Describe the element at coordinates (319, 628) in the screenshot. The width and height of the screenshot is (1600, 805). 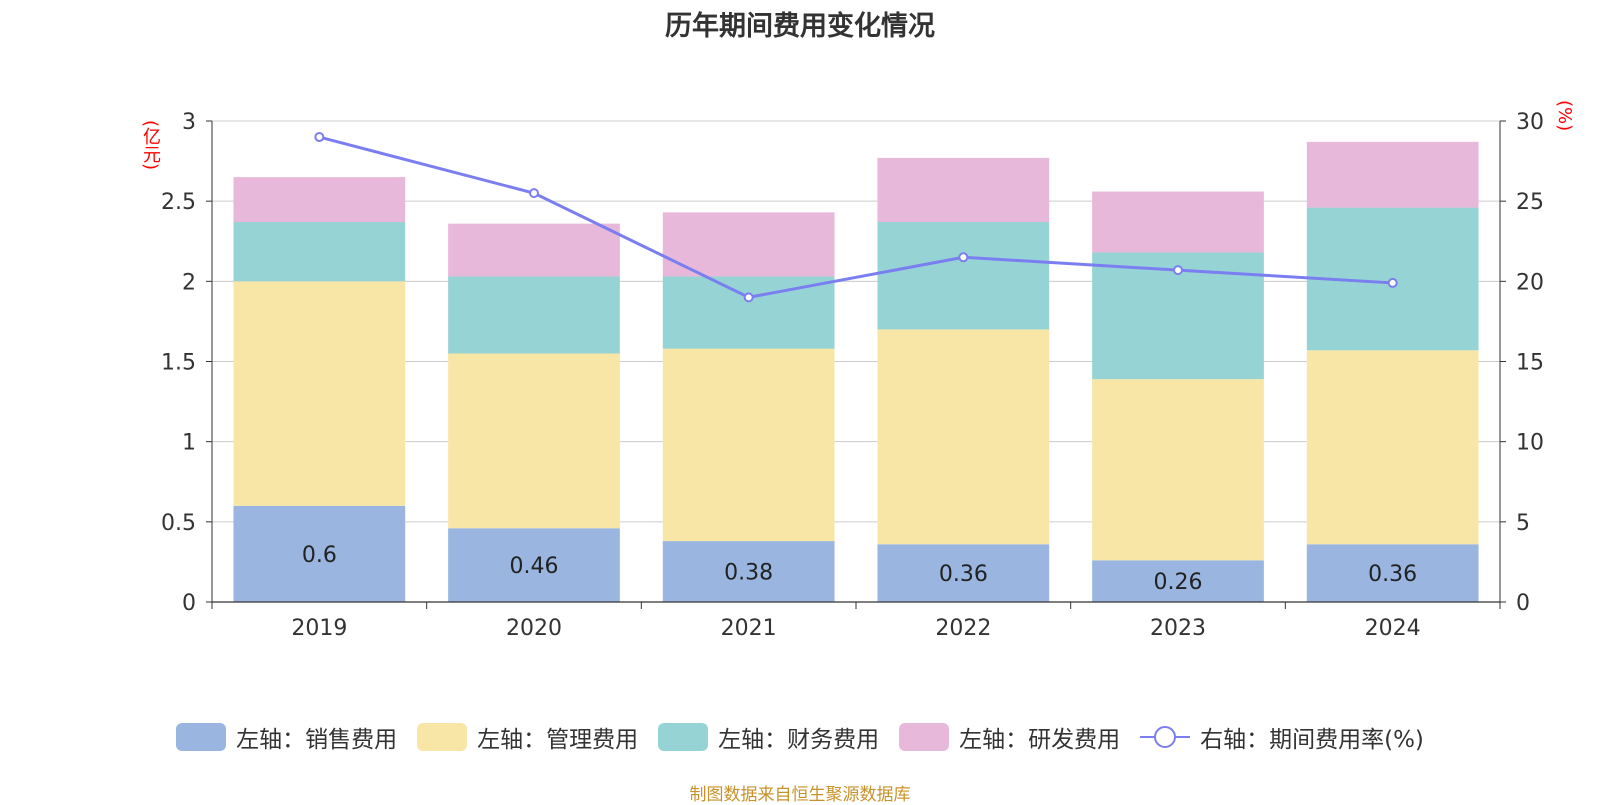
I see `x-axis-category-label: 2019` at that location.